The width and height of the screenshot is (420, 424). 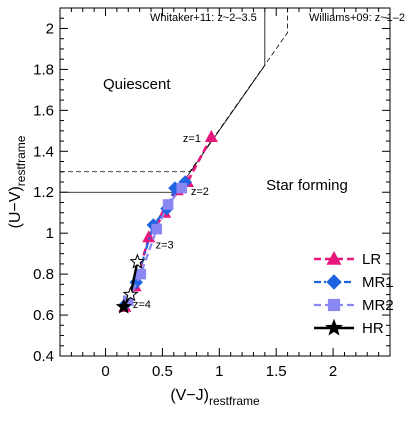 I want to click on y-tick-label: 2, so click(x=50, y=28).